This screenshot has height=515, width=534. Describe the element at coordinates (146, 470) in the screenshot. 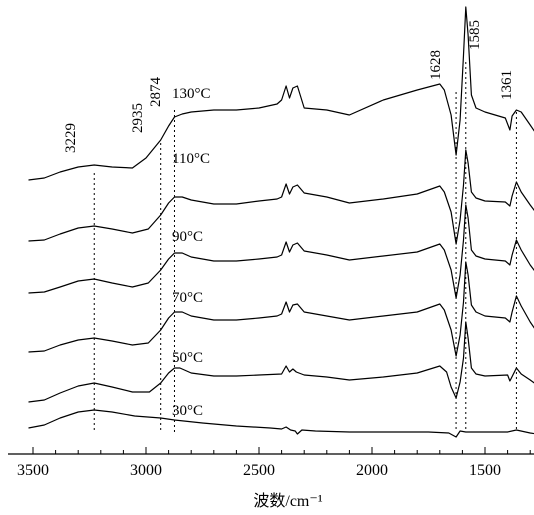

I see `x-tick-label: 3000` at that location.